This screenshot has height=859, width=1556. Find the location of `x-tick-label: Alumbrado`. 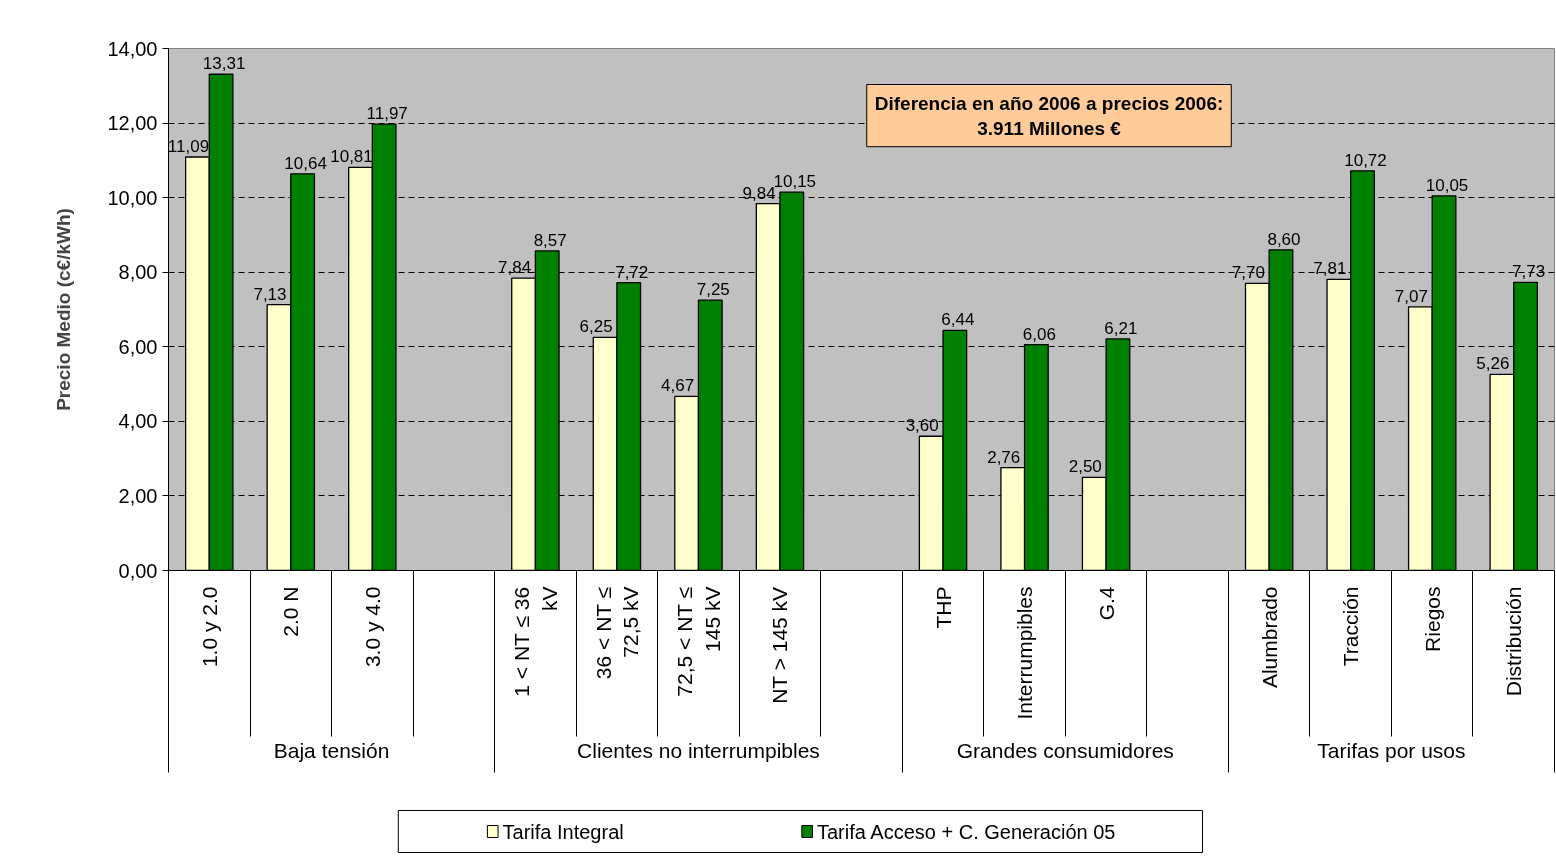

x-tick-label: Alumbrado is located at coordinates (1269, 637).